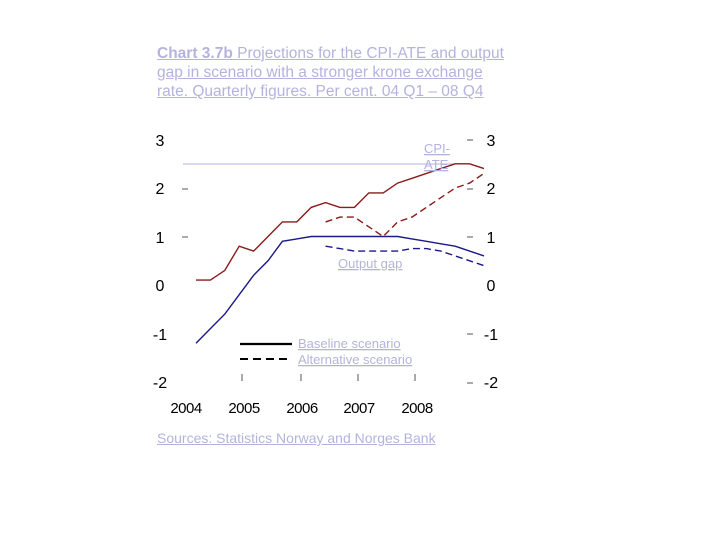 The width and height of the screenshot is (720, 540). What do you see at coordinates (186, 408) in the screenshot?
I see `x-tick-2004: 2004` at bounding box center [186, 408].